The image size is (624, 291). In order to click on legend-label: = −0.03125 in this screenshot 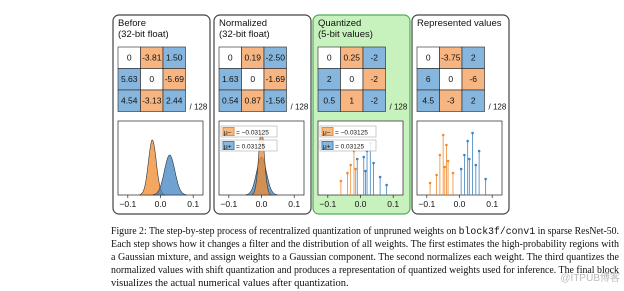, I will do `click(351, 133)`.